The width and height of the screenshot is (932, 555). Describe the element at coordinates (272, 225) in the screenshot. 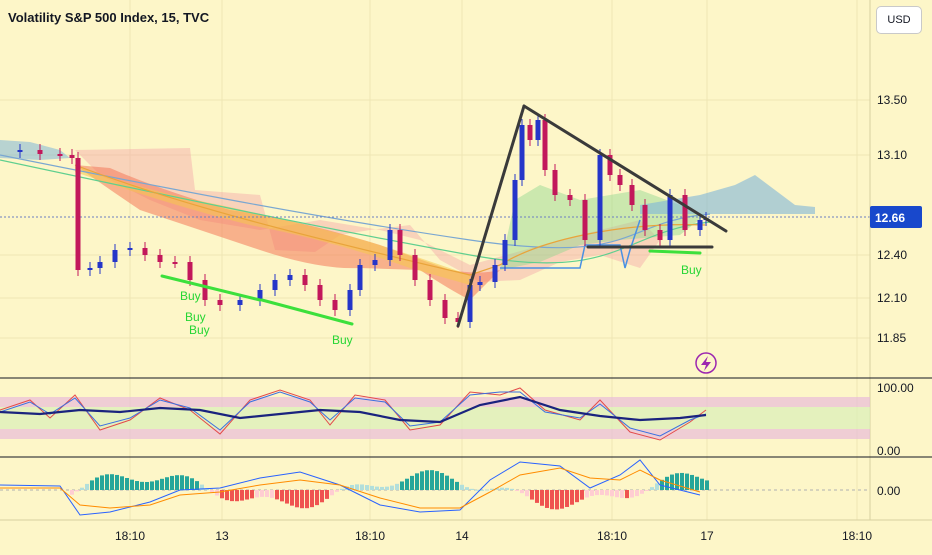

I see `yellow-band` at that location.